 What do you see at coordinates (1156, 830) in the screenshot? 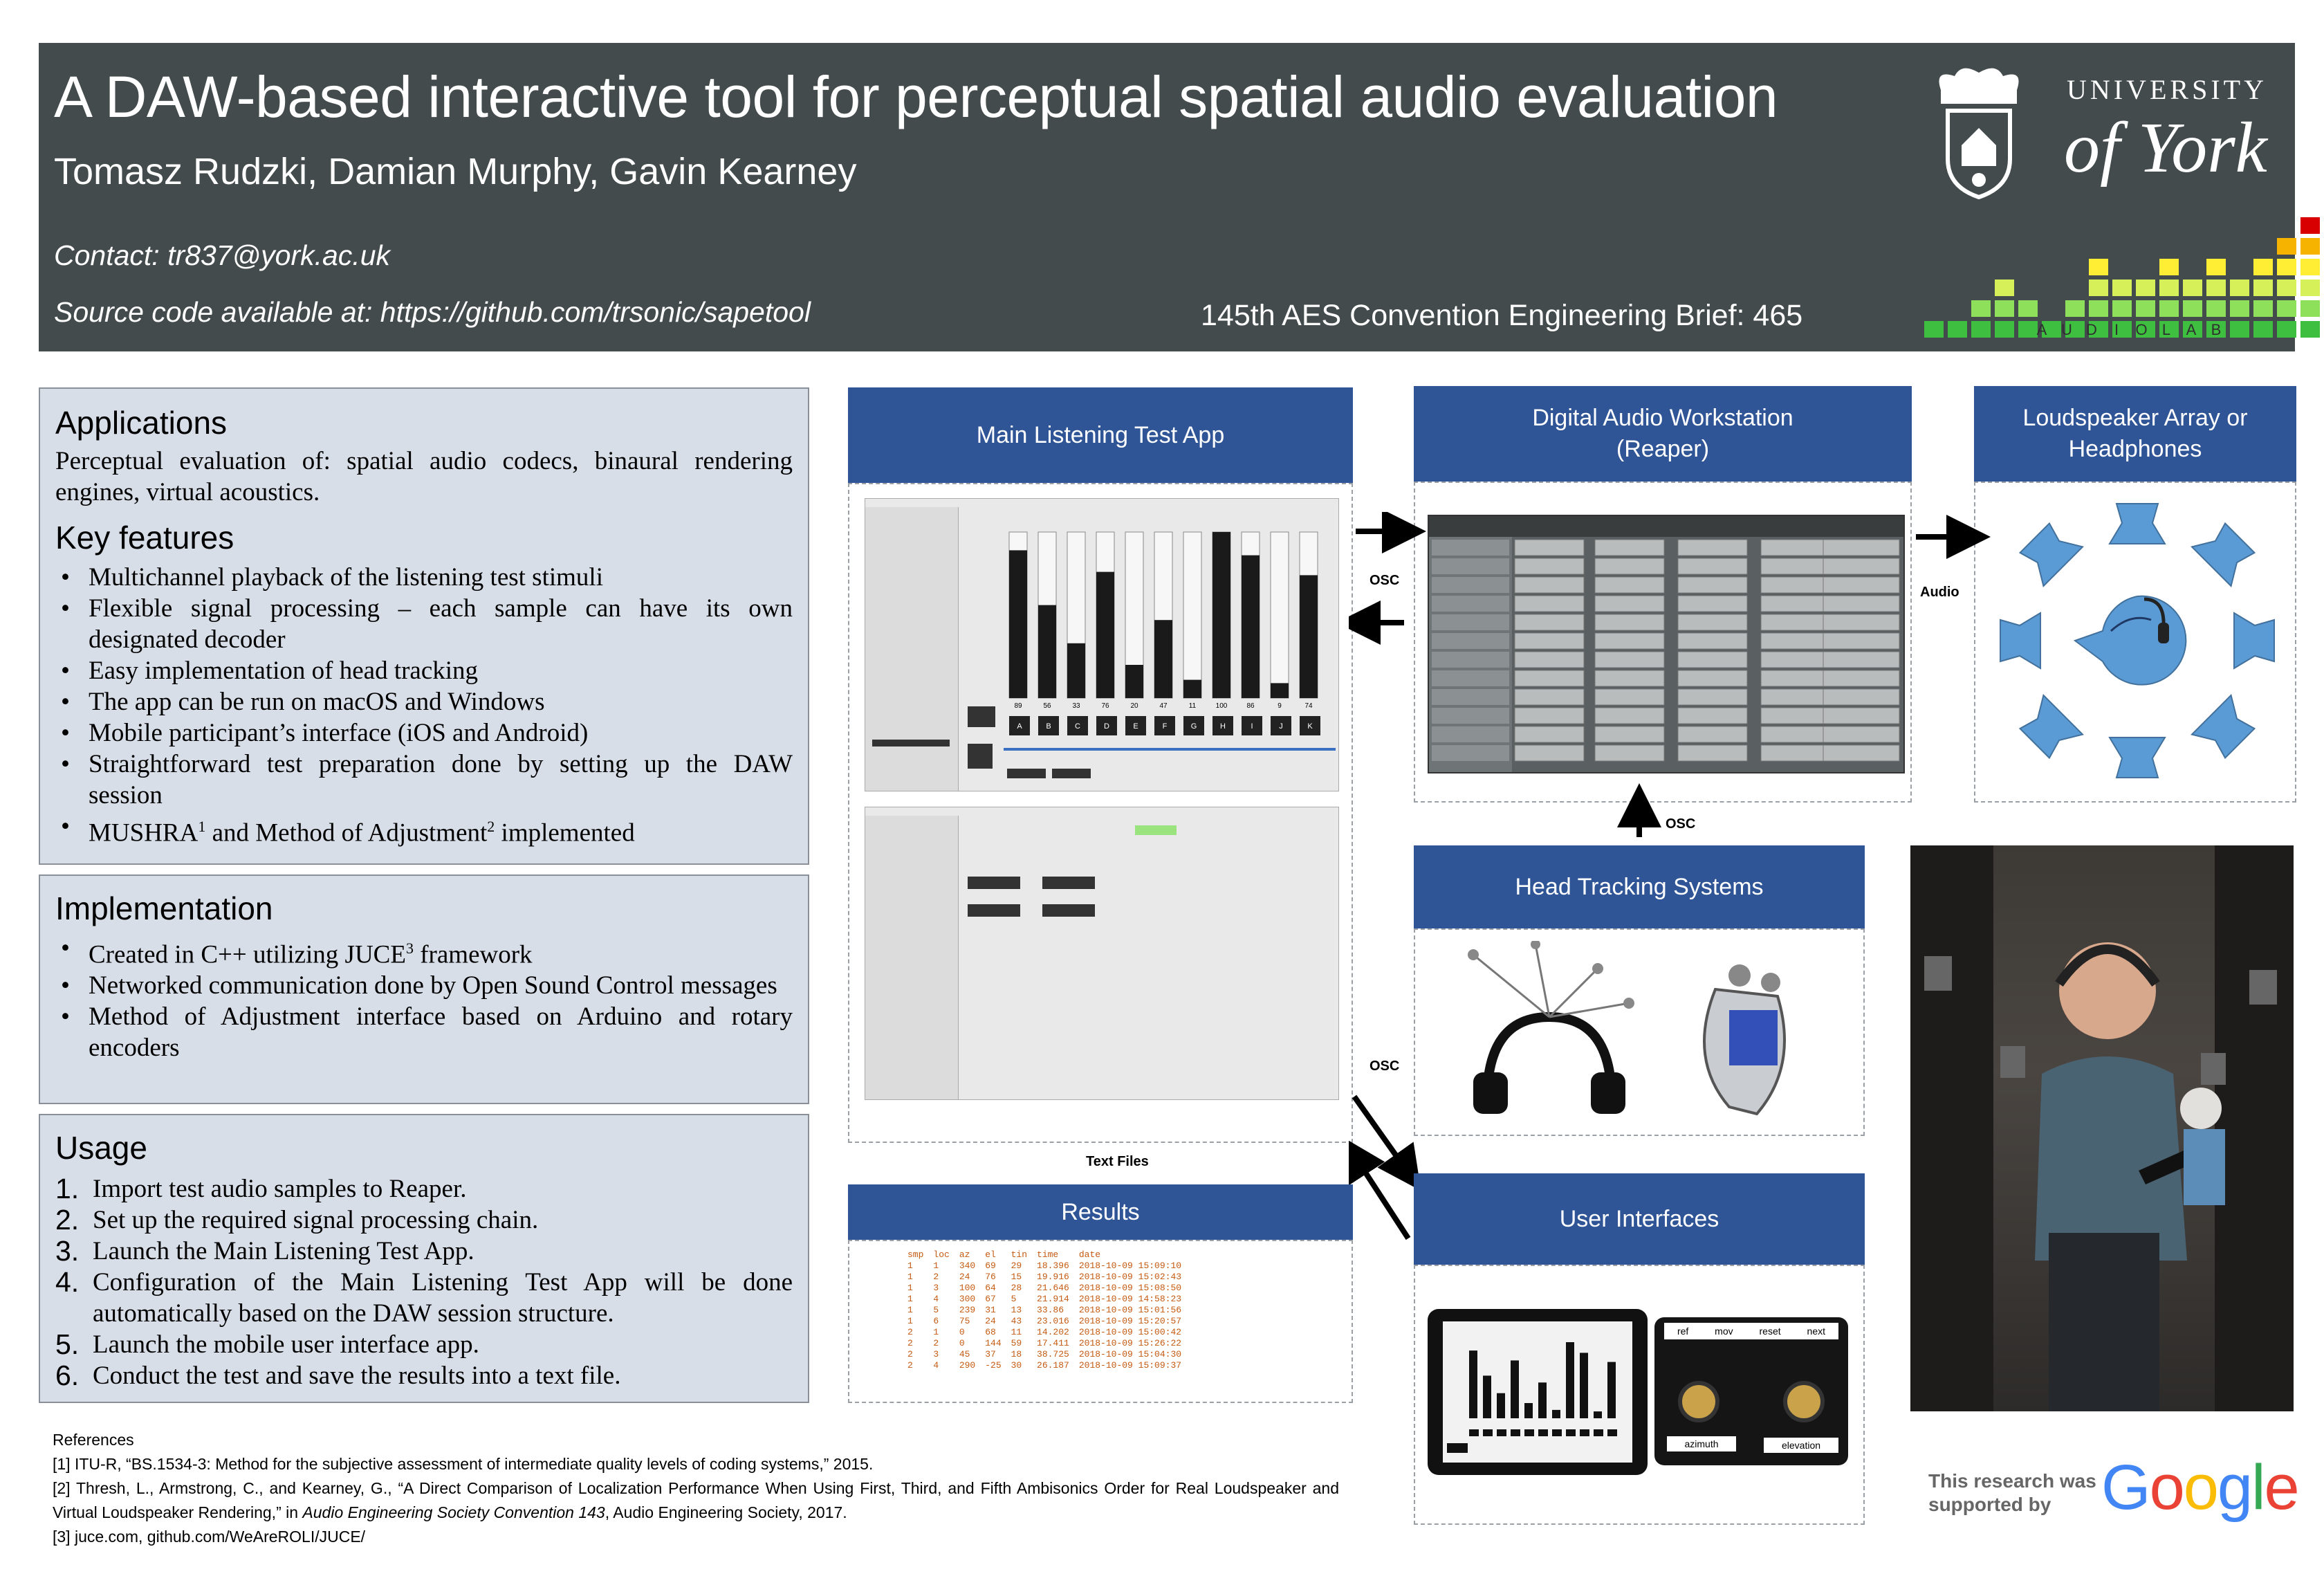
I see `connect-button` at bounding box center [1156, 830].